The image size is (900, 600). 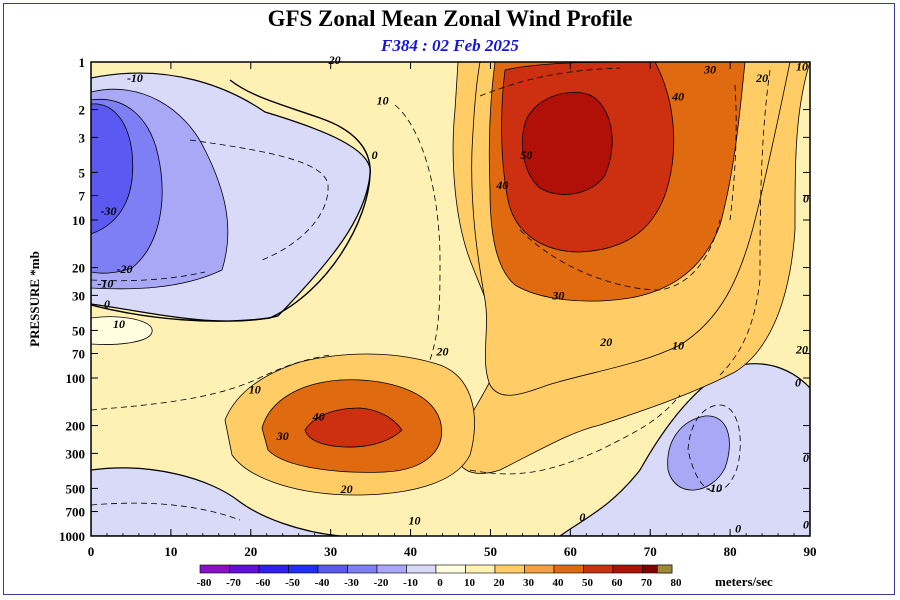 What do you see at coordinates (529, 583) in the screenshot?
I see `colorbar-label: 30` at bounding box center [529, 583].